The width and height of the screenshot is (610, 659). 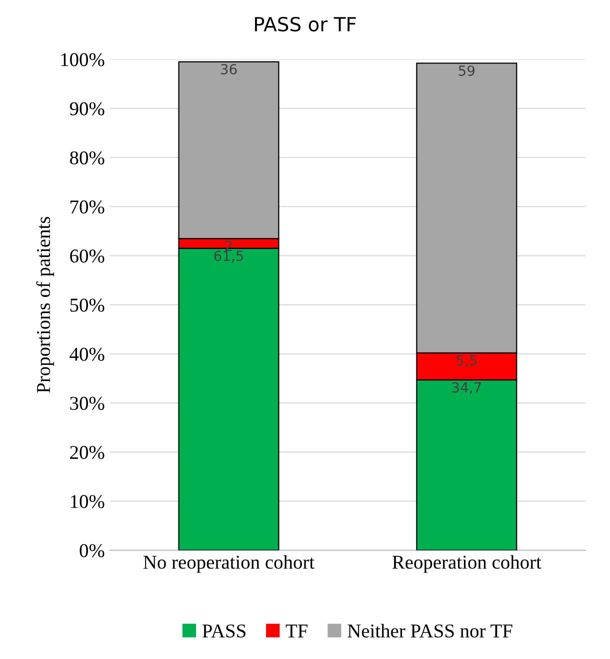 What do you see at coordinates (466, 361) in the screenshot?
I see `data-label: 5,5` at bounding box center [466, 361].